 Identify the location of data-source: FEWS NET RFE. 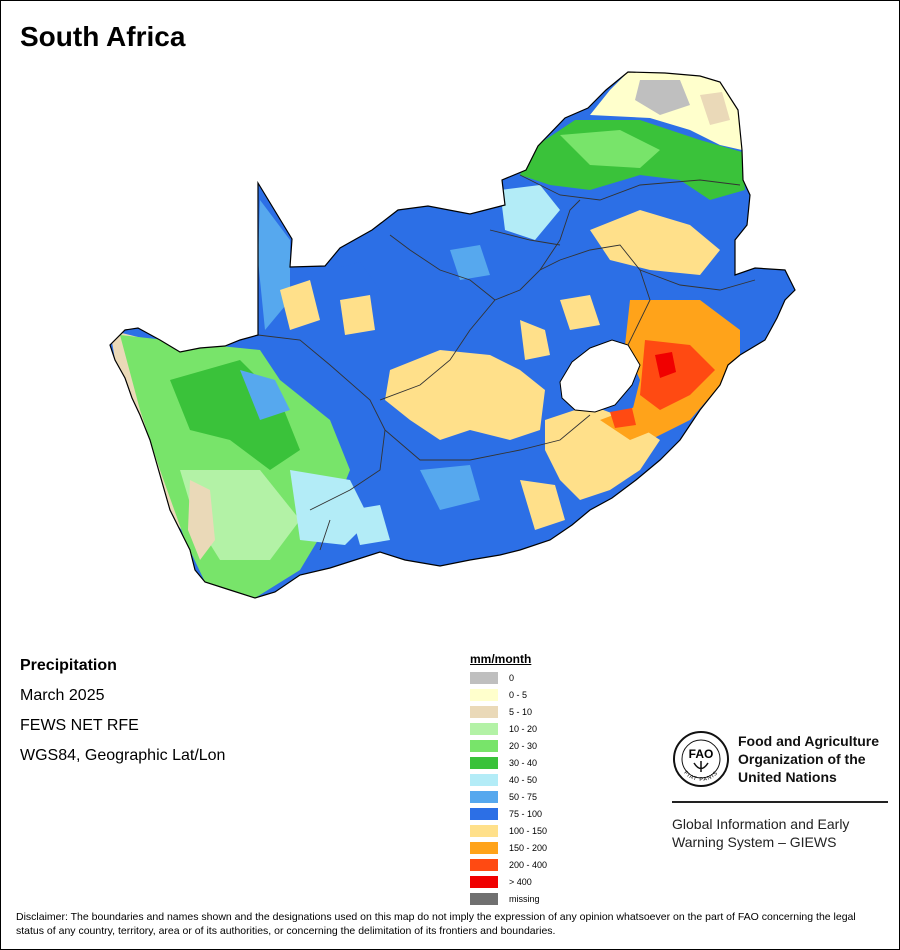
(79, 725).